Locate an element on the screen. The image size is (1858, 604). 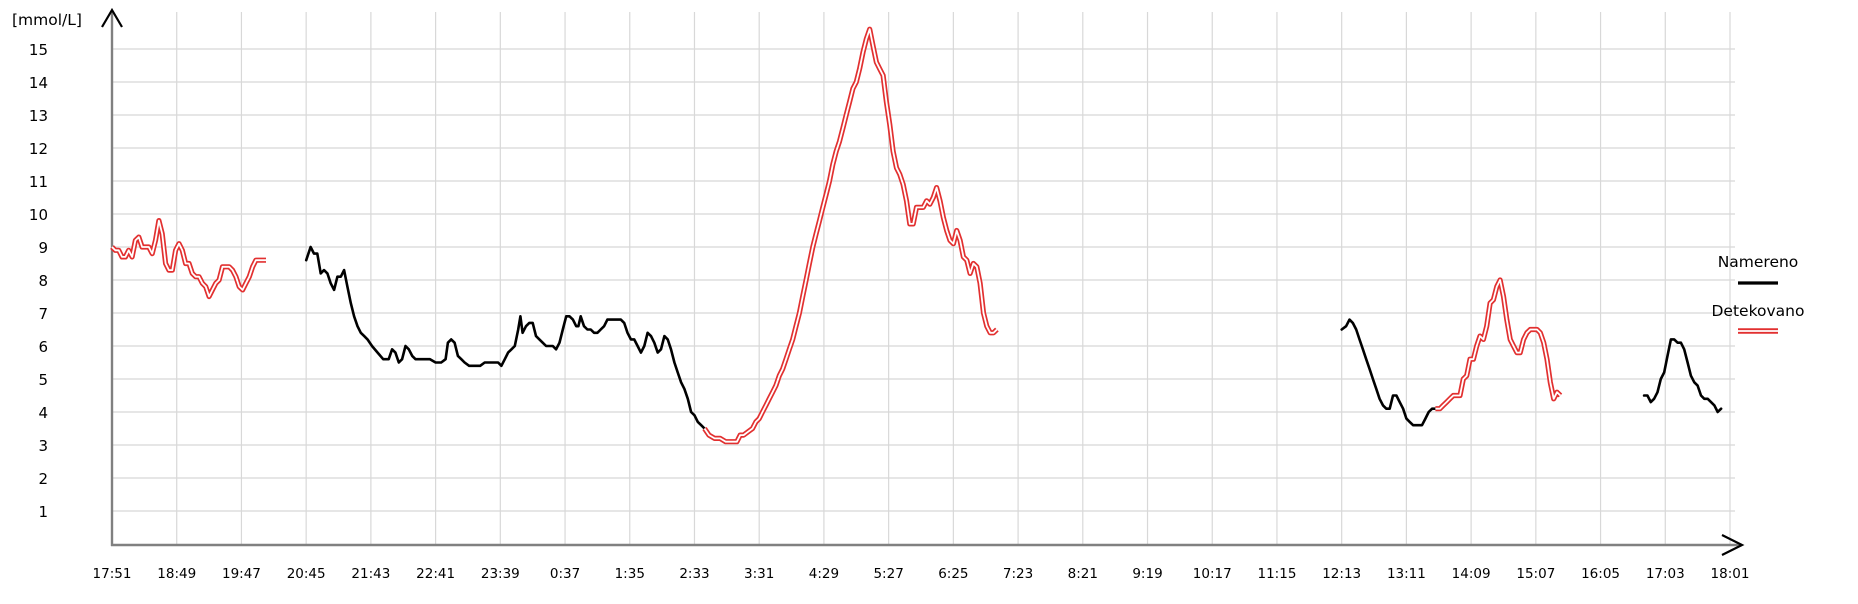
x-tick-label: 10:17 is located at coordinates (1212, 574).